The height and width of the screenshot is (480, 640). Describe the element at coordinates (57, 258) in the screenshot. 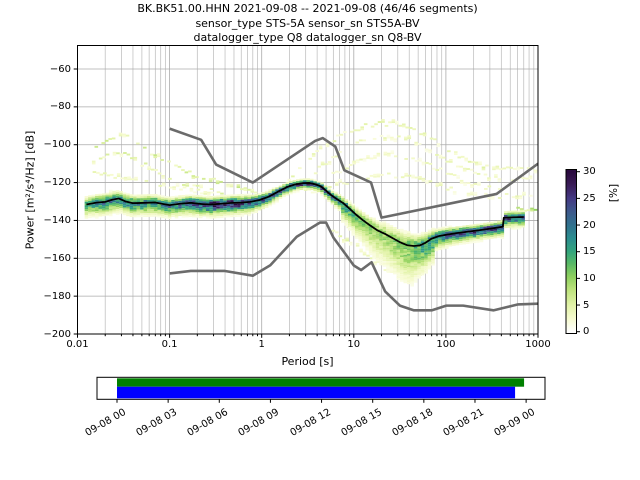

I see `y-tick-label: −160` at that location.